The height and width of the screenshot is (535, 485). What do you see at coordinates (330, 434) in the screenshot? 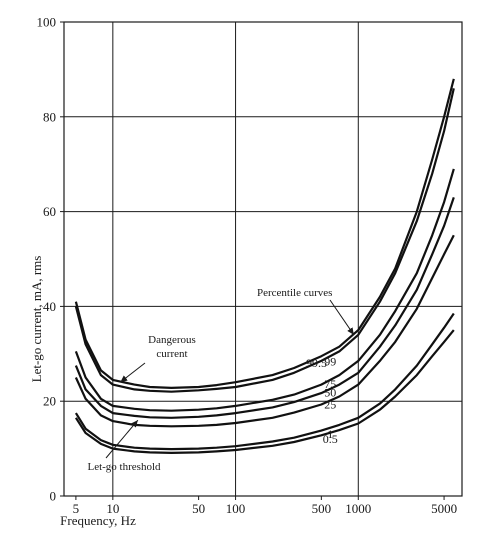
I see `curve-label: 1` at bounding box center [330, 434].